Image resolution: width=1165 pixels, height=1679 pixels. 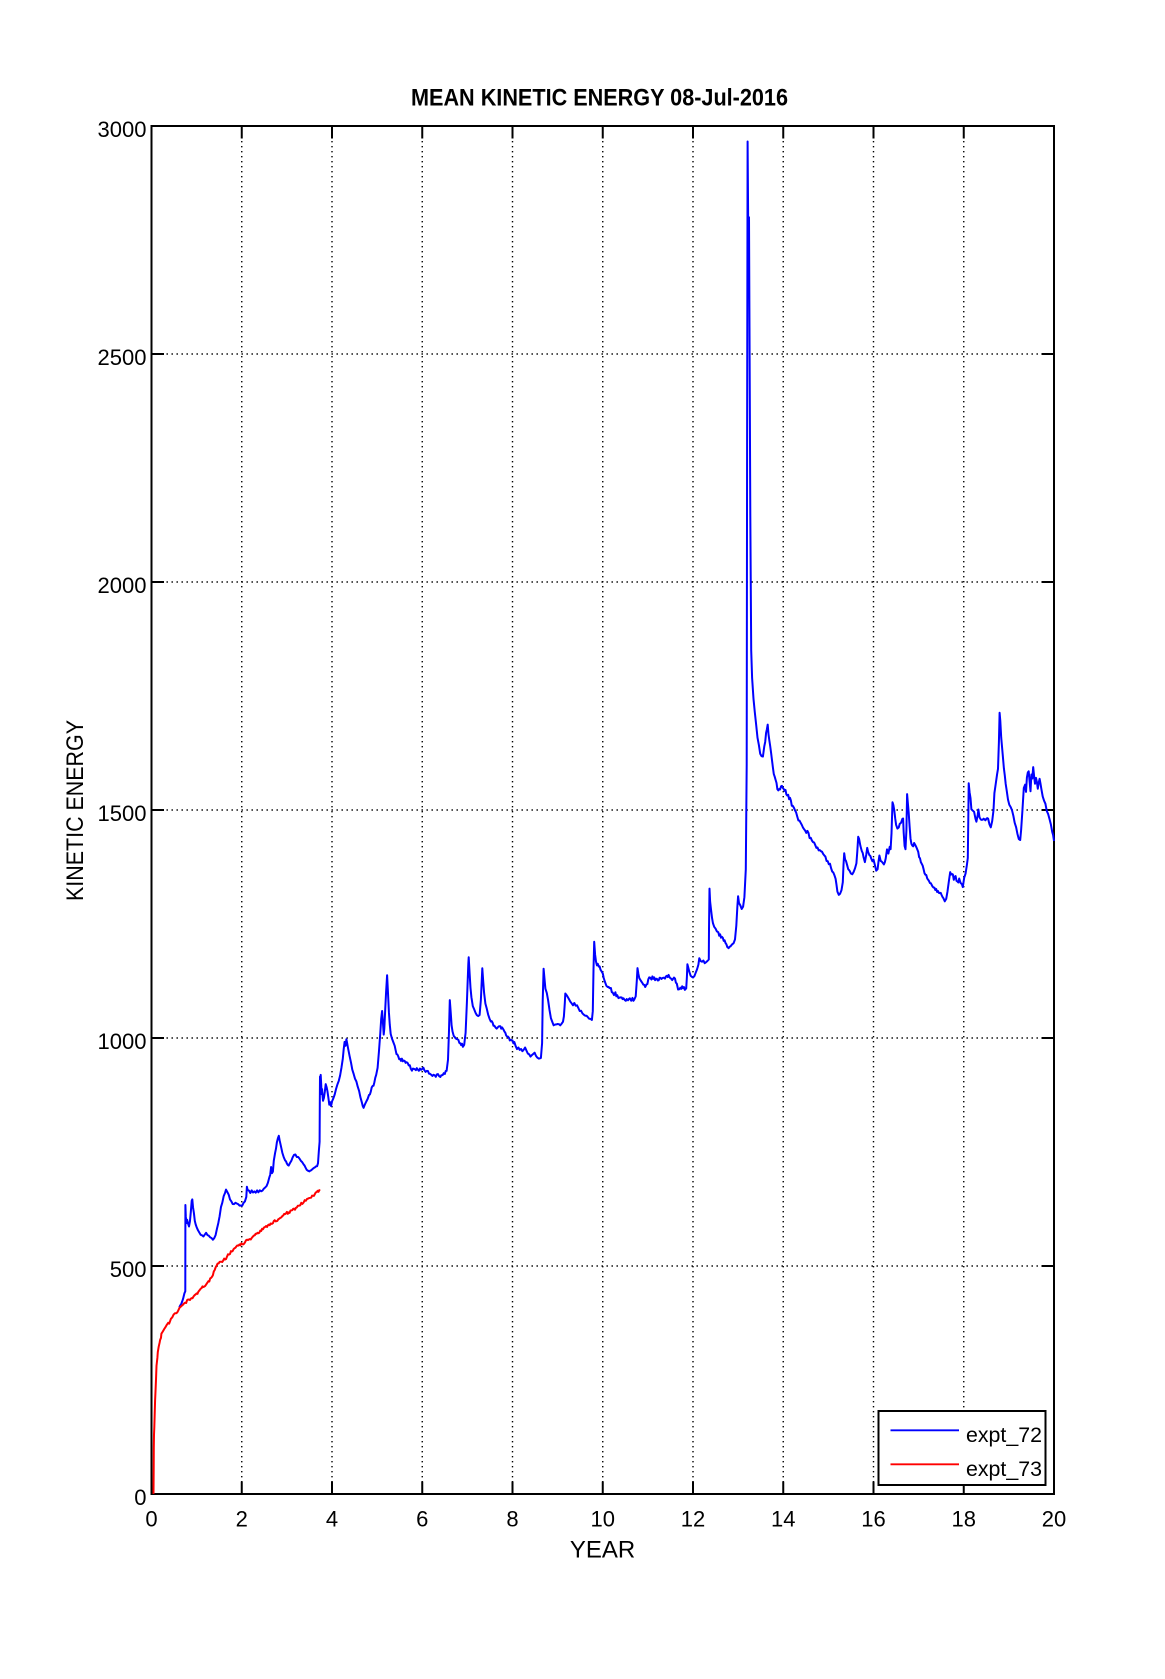 What do you see at coordinates (122, 1041) in the screenshot?
I see `svg-text: 1000` at bounding box center [122, 1041].